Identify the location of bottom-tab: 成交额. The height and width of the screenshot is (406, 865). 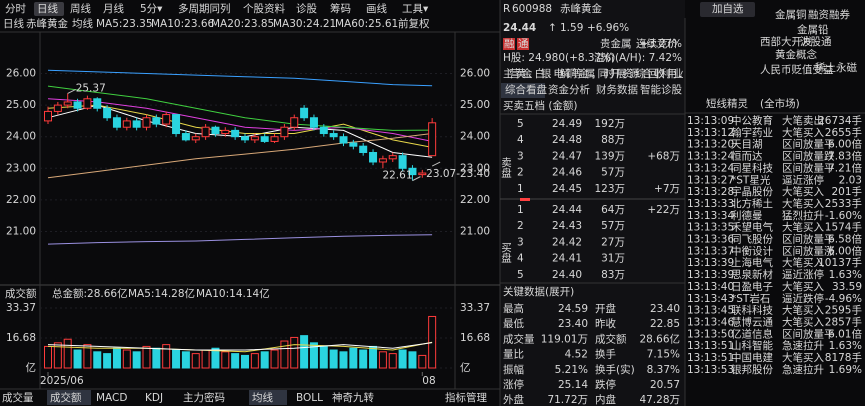
(66, 397).